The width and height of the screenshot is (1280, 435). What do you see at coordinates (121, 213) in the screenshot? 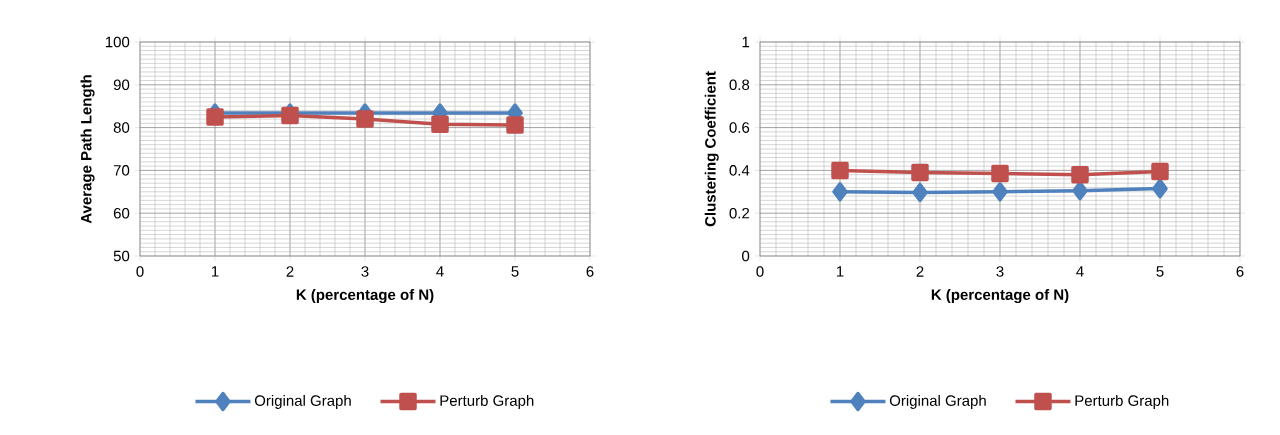
I see `y-tick-label: 60` at bounding box center [121, 213].